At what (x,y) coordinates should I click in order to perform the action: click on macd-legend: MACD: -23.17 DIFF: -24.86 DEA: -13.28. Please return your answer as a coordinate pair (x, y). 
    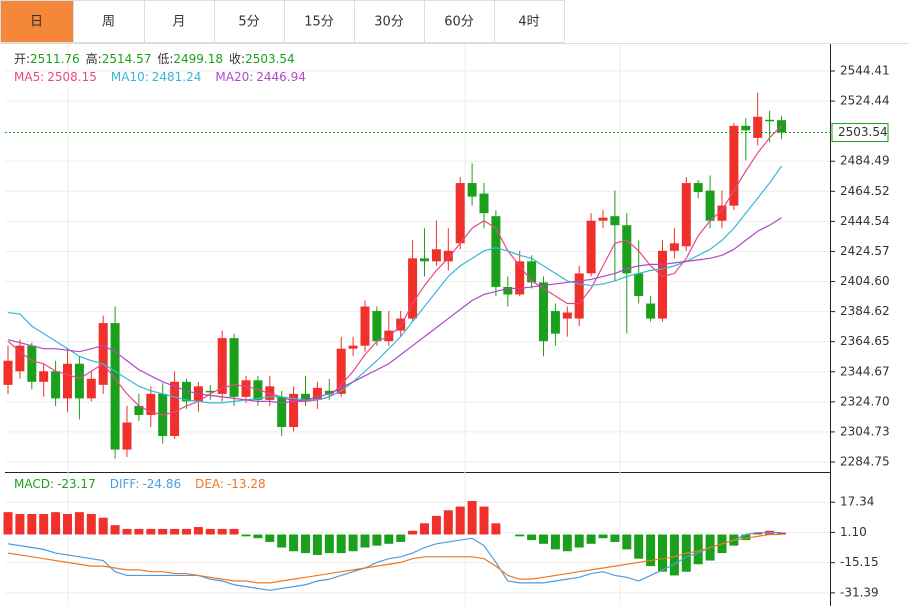
    Looking at the image, I should click on (140, 484).